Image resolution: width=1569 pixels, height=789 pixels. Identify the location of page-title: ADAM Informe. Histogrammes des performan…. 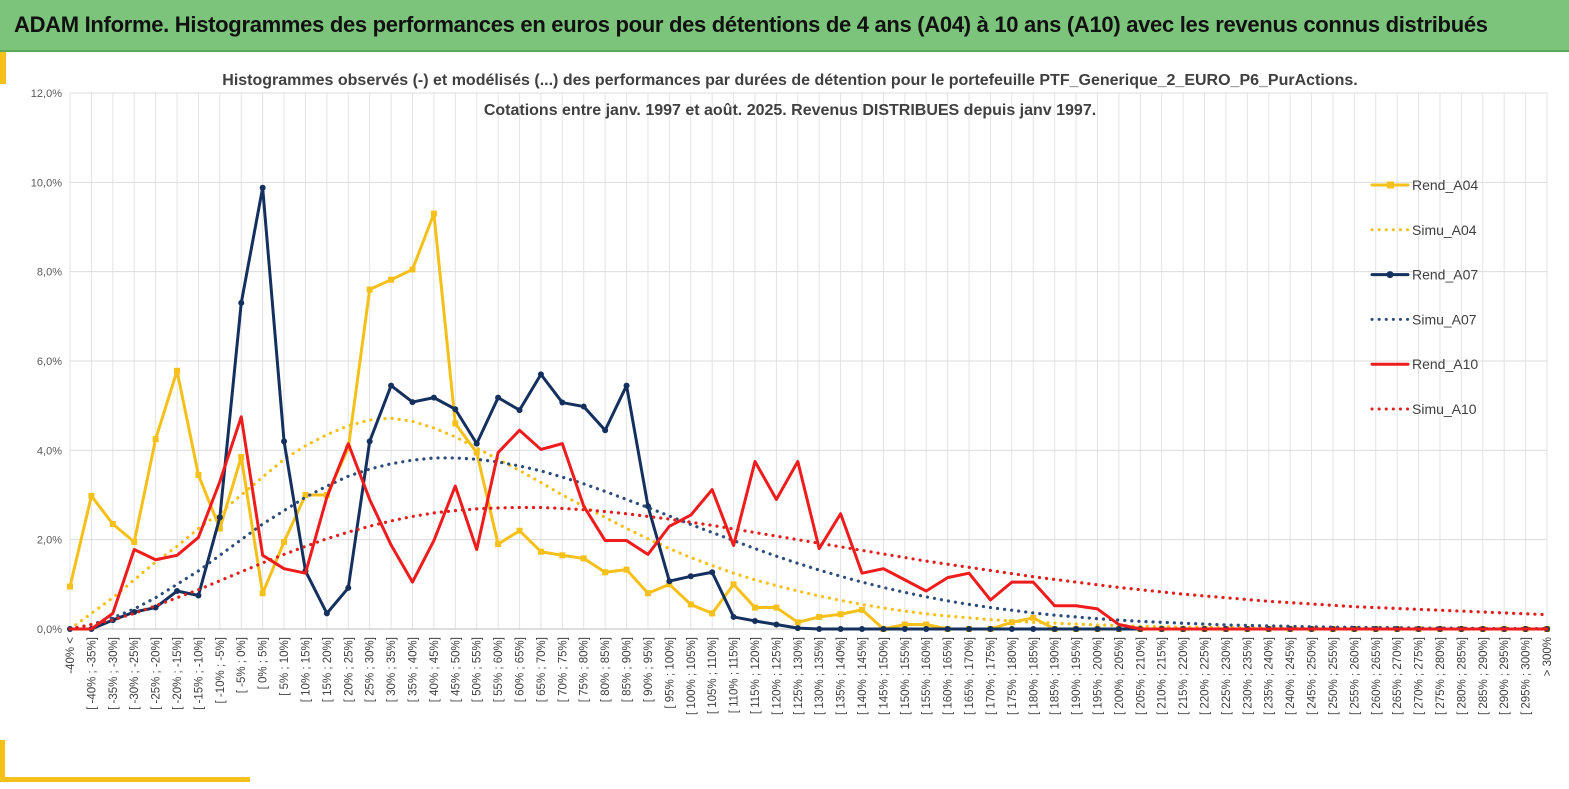
(751, 24).